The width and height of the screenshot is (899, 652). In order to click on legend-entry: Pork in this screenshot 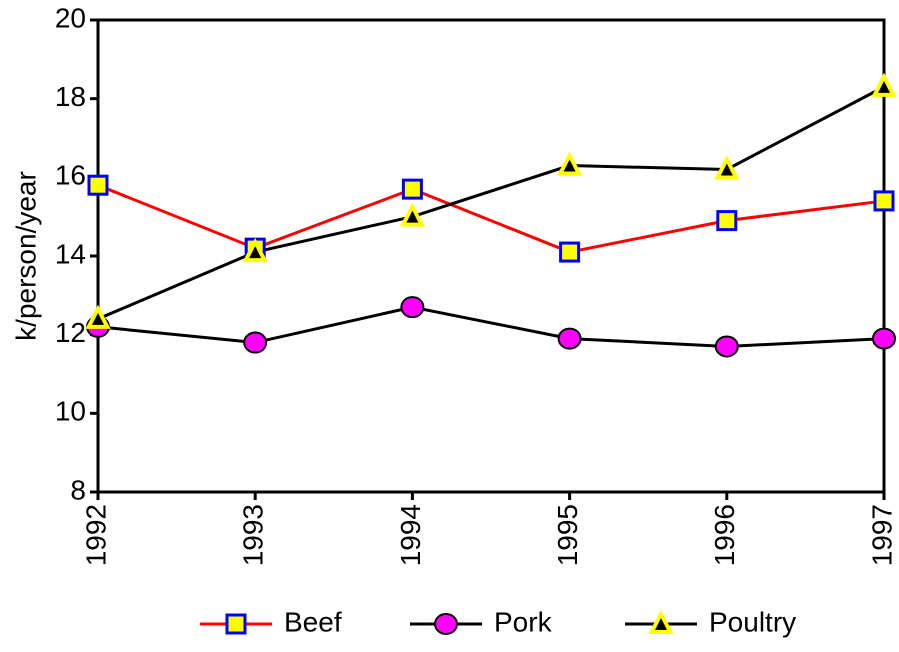, I will do `click(481, 621)`.